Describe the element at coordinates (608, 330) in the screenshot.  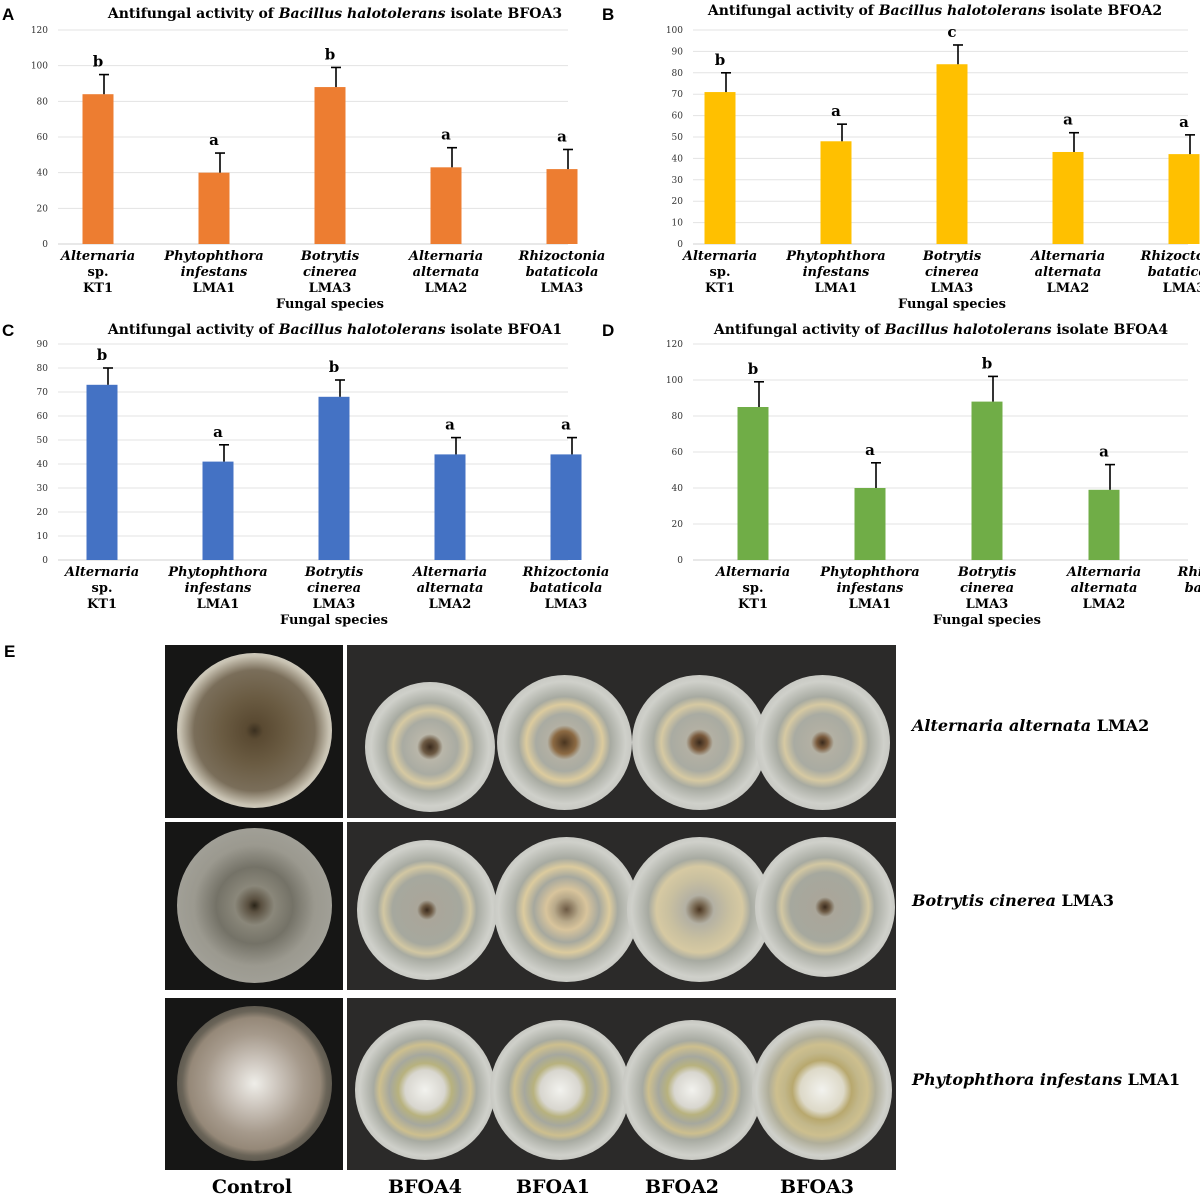
I see `panel-letter: D` at that location.